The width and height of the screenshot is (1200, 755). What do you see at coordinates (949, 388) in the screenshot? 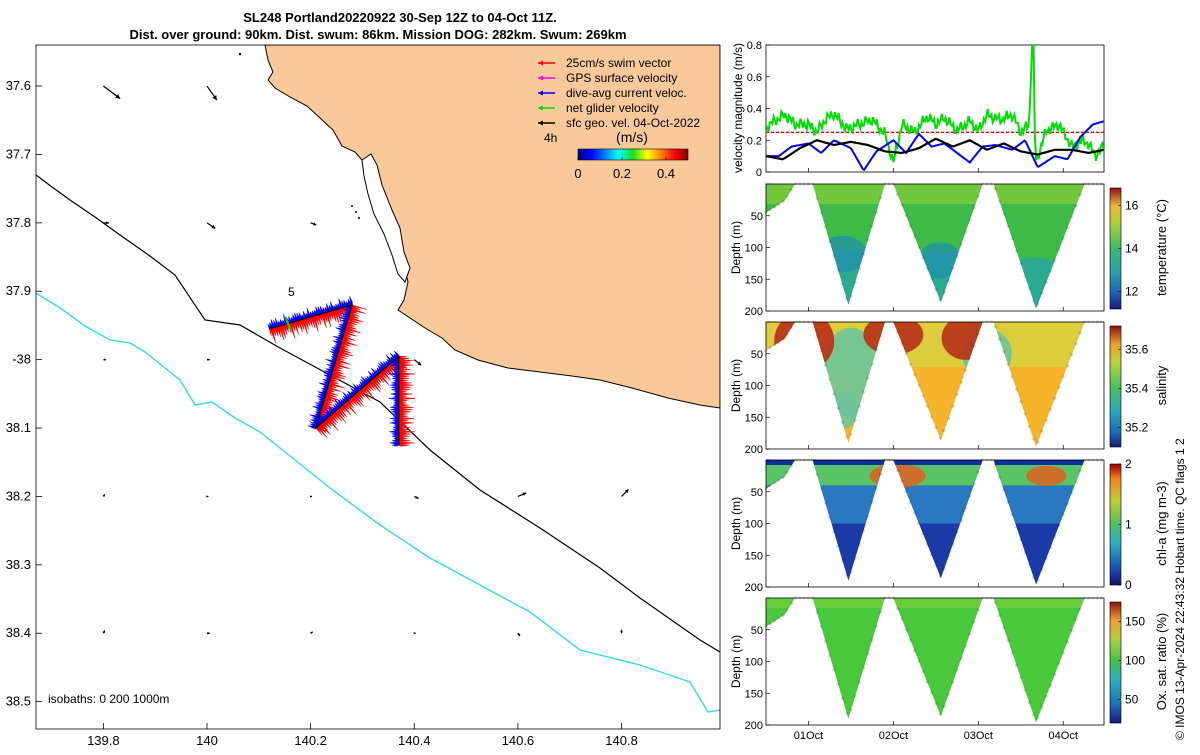
I see `section-panel-salinity: 50 100 150 200 Depth (m) 35.2 35.4 35.6 salinity` at bounding box center [949, 388].